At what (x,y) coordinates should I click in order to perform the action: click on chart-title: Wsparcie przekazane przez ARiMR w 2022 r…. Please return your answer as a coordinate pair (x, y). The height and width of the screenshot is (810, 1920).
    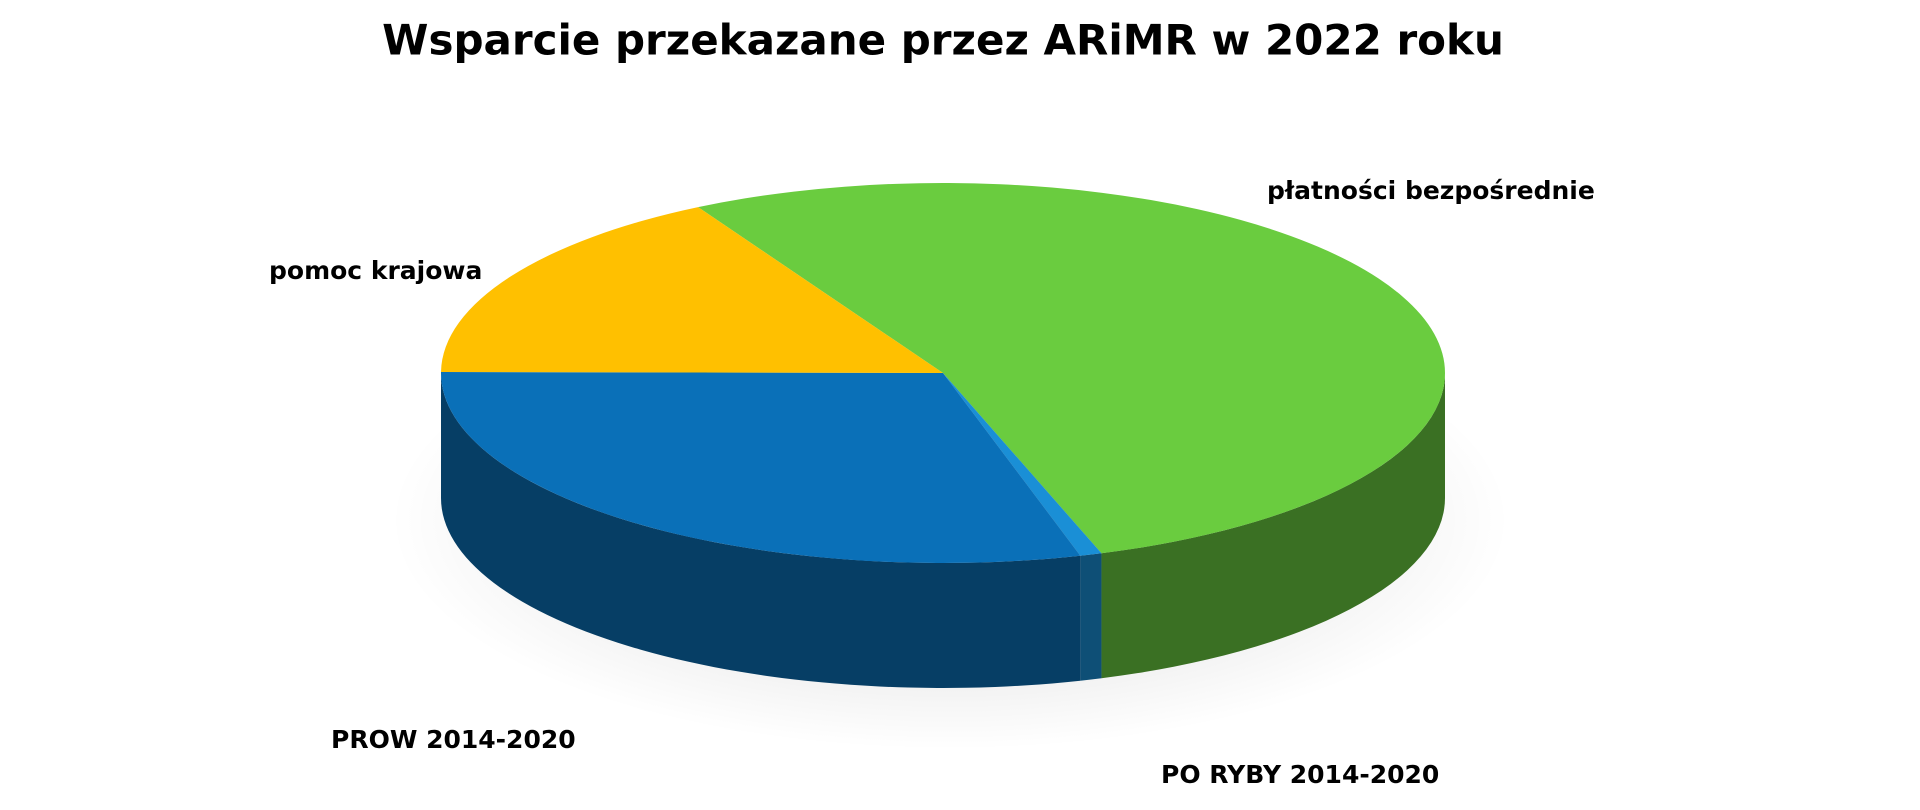
    Looking at the image, I should click on (943, 40).